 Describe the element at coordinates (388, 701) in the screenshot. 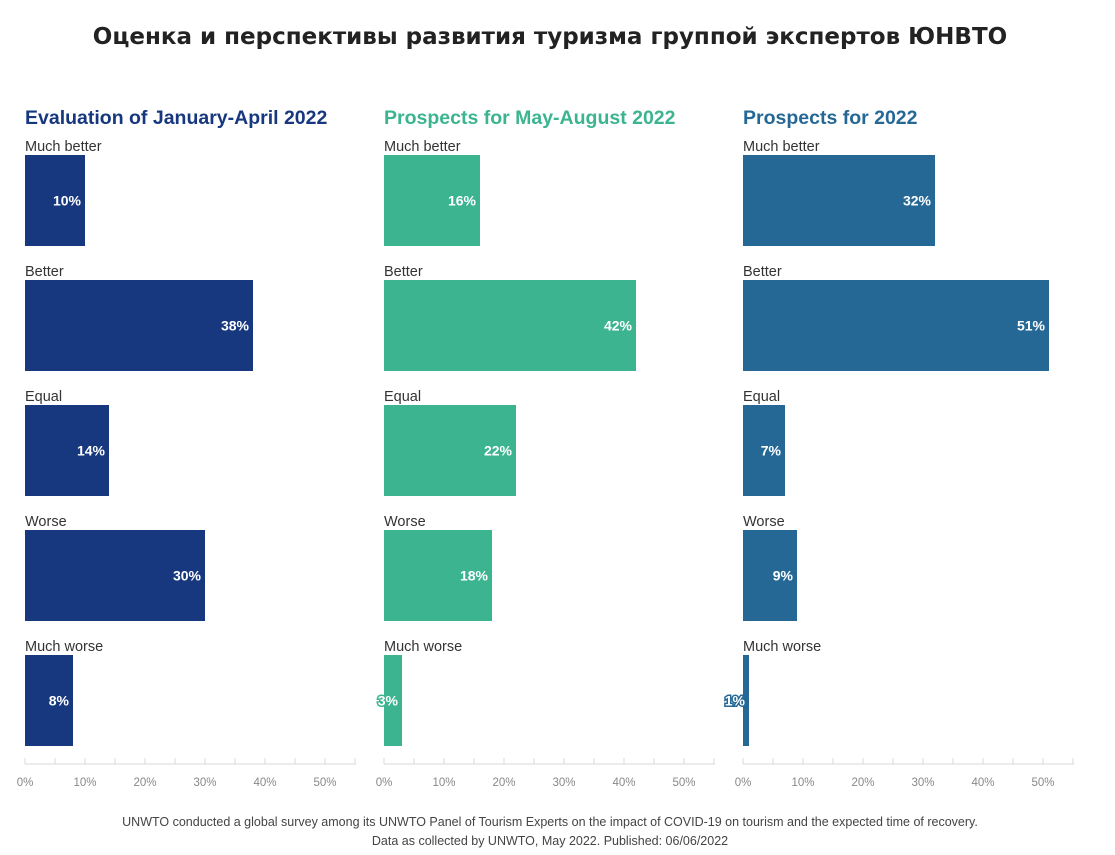

I see `data-label: 3%` at that location.